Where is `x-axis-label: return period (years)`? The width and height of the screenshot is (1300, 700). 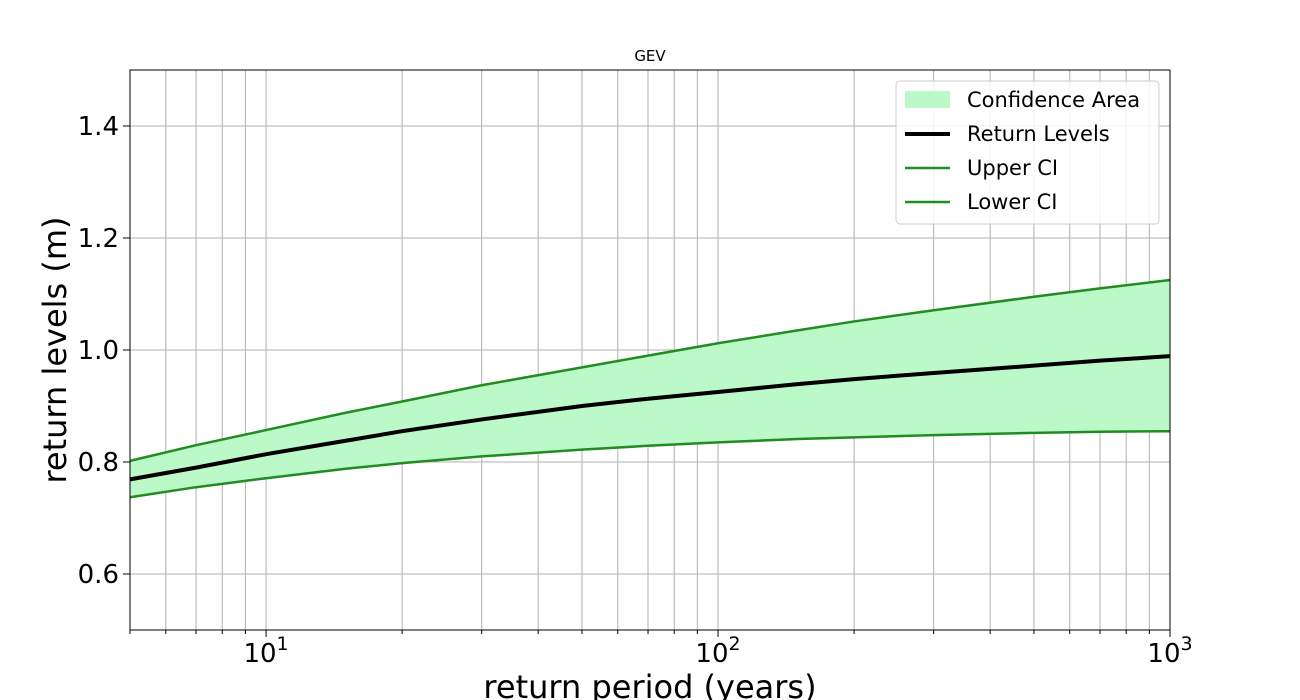
x-axis-label: return period (years) is located at coordinates (649, 684).